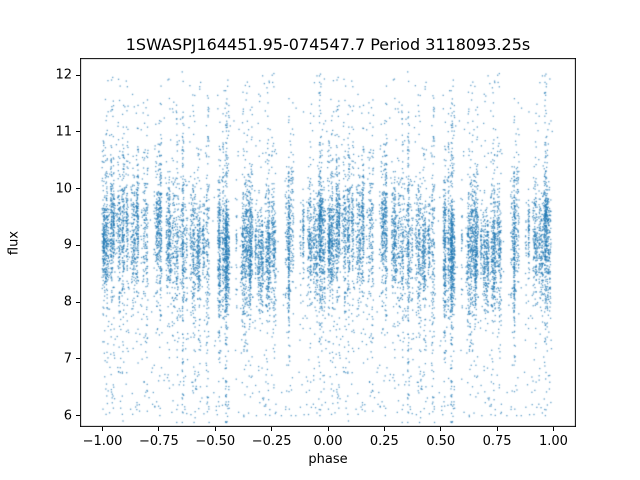 The width and height of the screenshot is (640, 480). Describe the element at coordinates (14, 243) in the screenshot. I see `y-axis-label: flux` at that location.